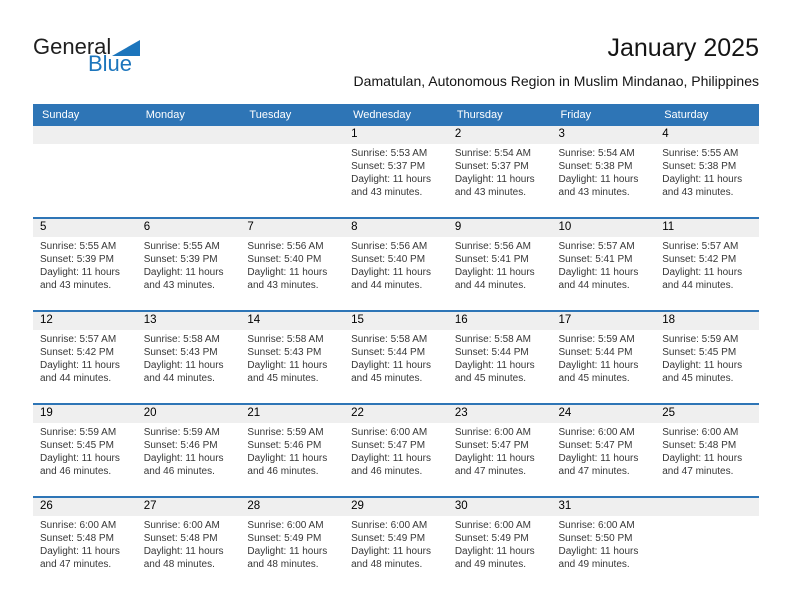 The height and width of the screenshot is (612, 792). What do you see at coordinates (77, 445) in the screenshot?
I see `sunset-text: Sunset: 5:45 PM` at bounding box center [77, 445].